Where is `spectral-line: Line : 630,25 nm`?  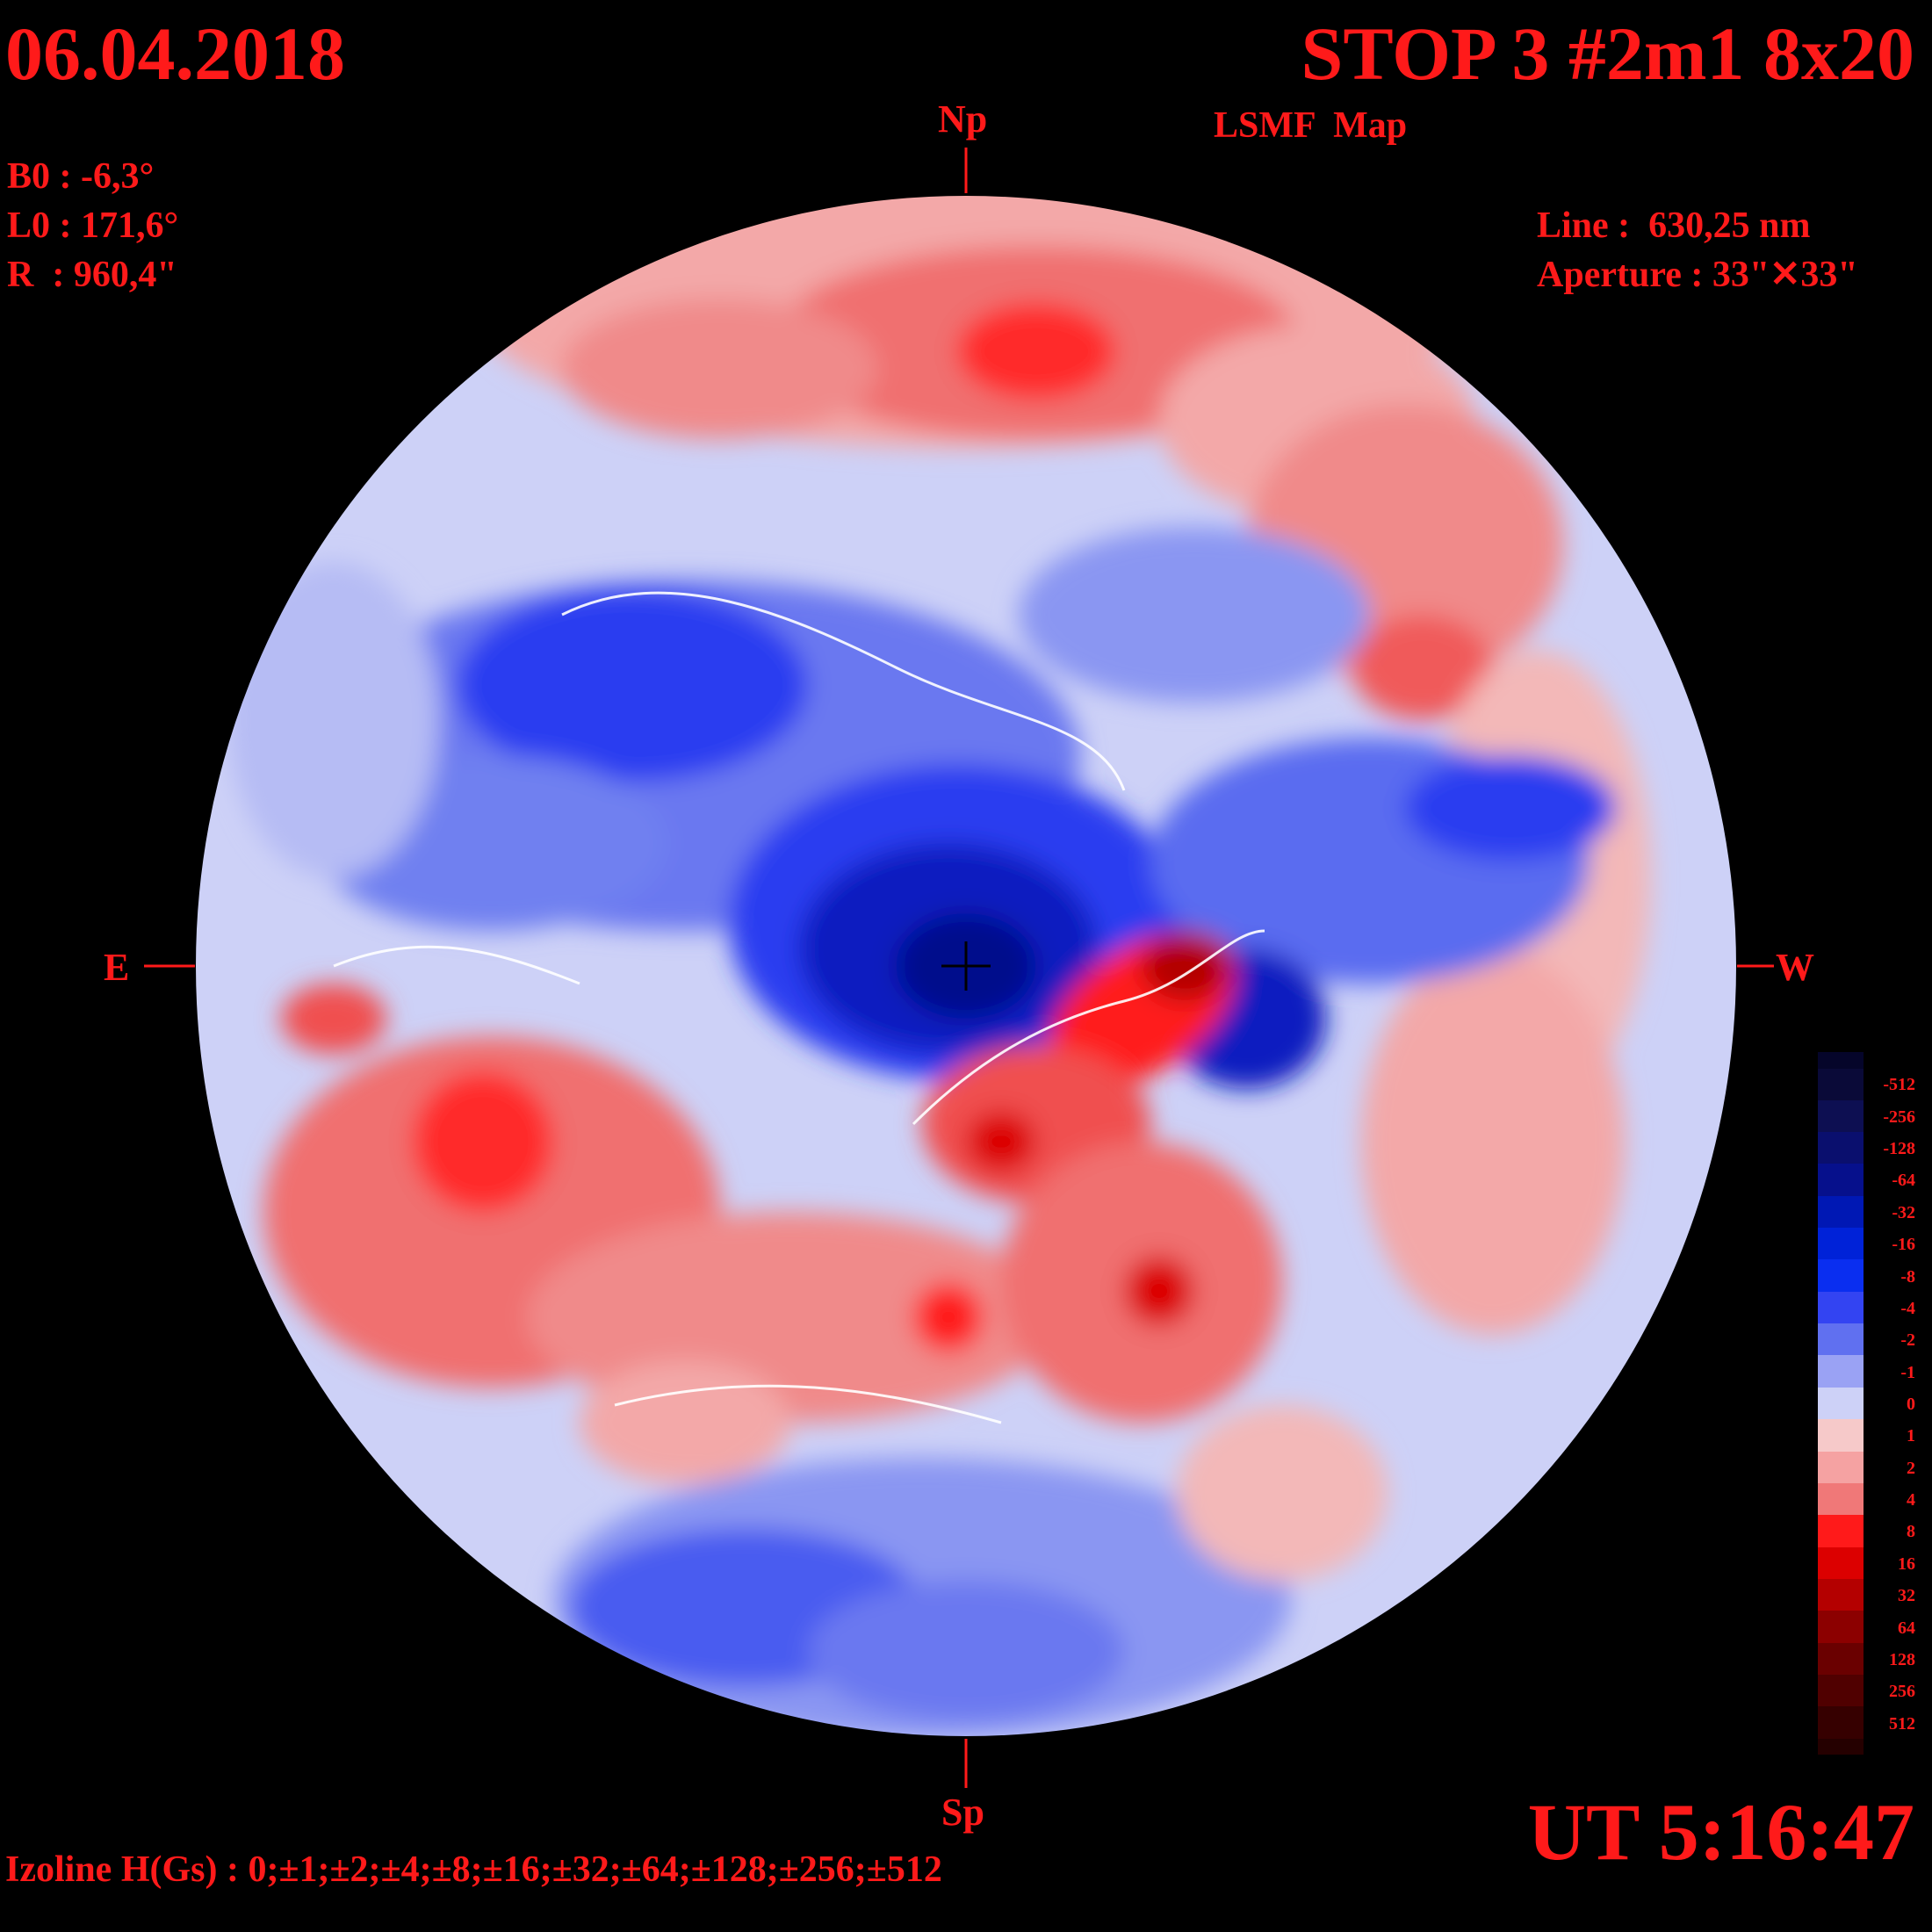
spectral-line: Line : 630,25 nm is located at coordinates (1674, 226).